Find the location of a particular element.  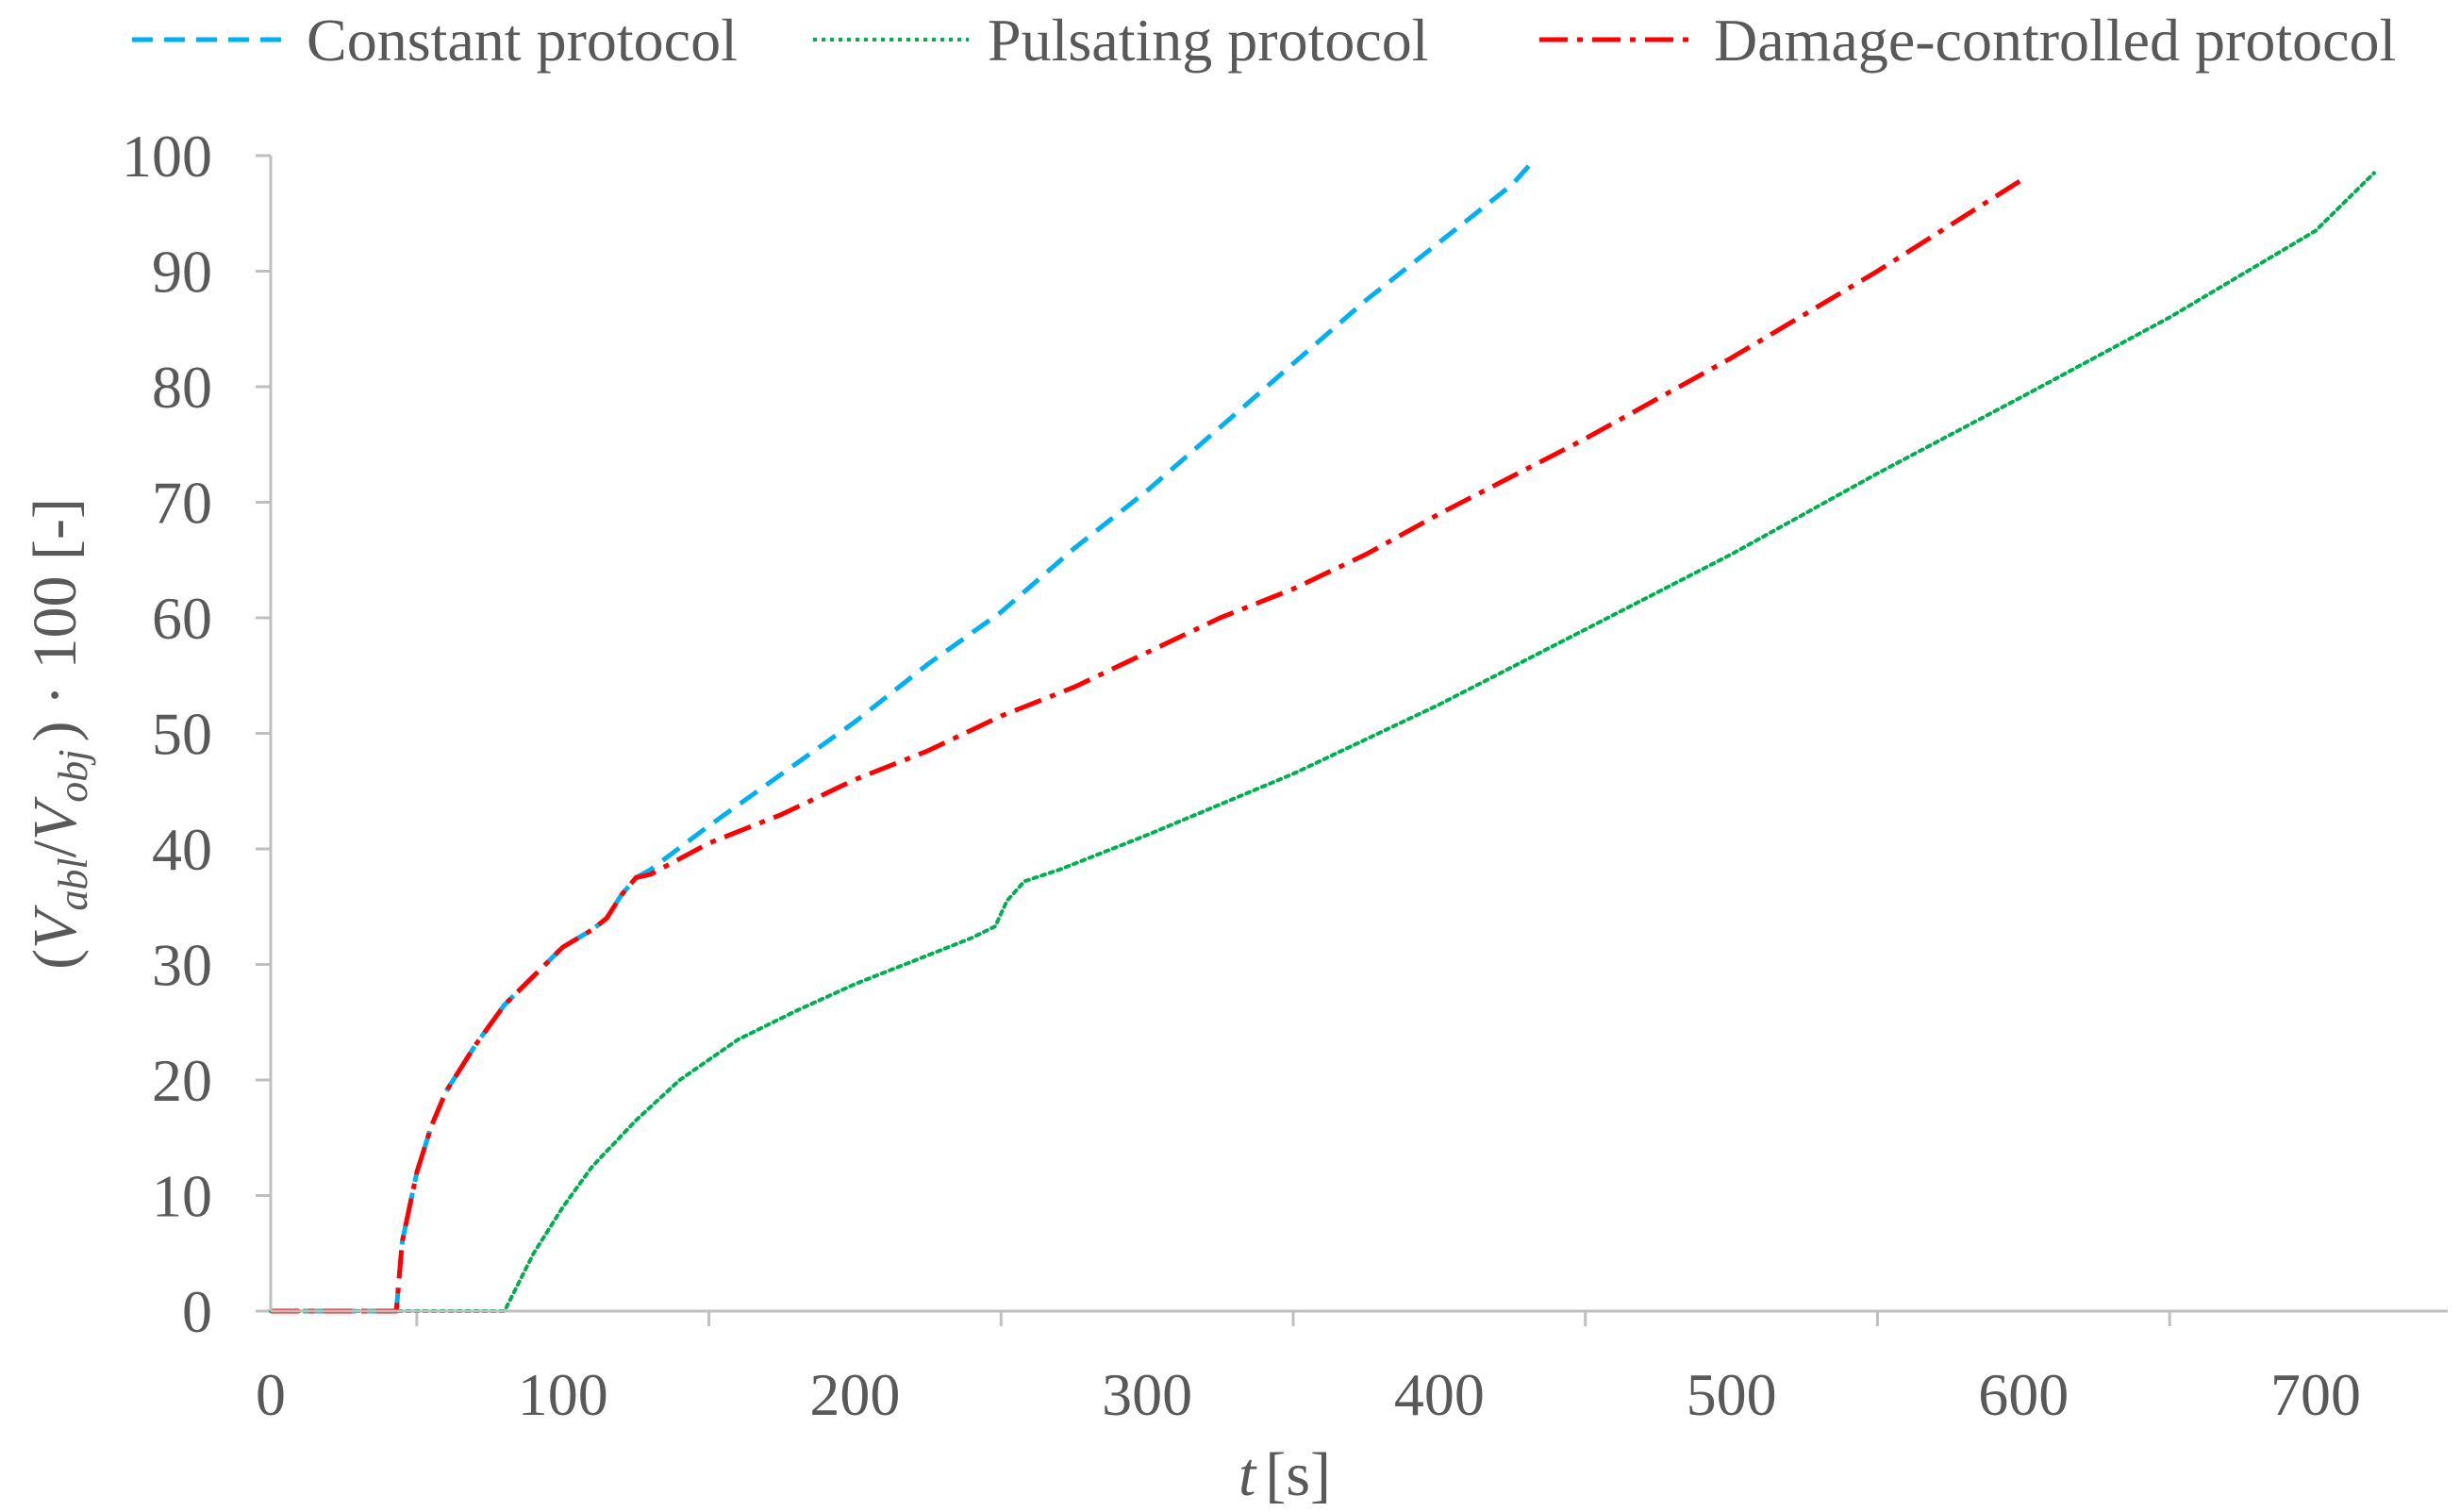

y-axis-ticks: 0 10 20 30 40 50 60 70 80 90 100 is located at coordinates (196, 734).